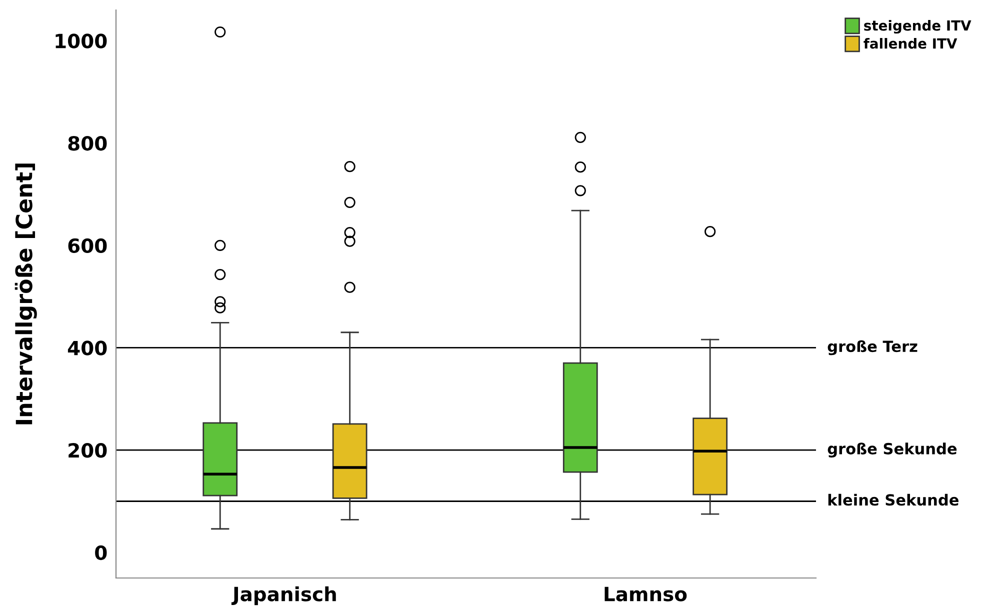 The image size is (997, 615). Describe the element at coordinates (873, 348) in the screenshot. I see `ref-line-label: große Terz` at that location.